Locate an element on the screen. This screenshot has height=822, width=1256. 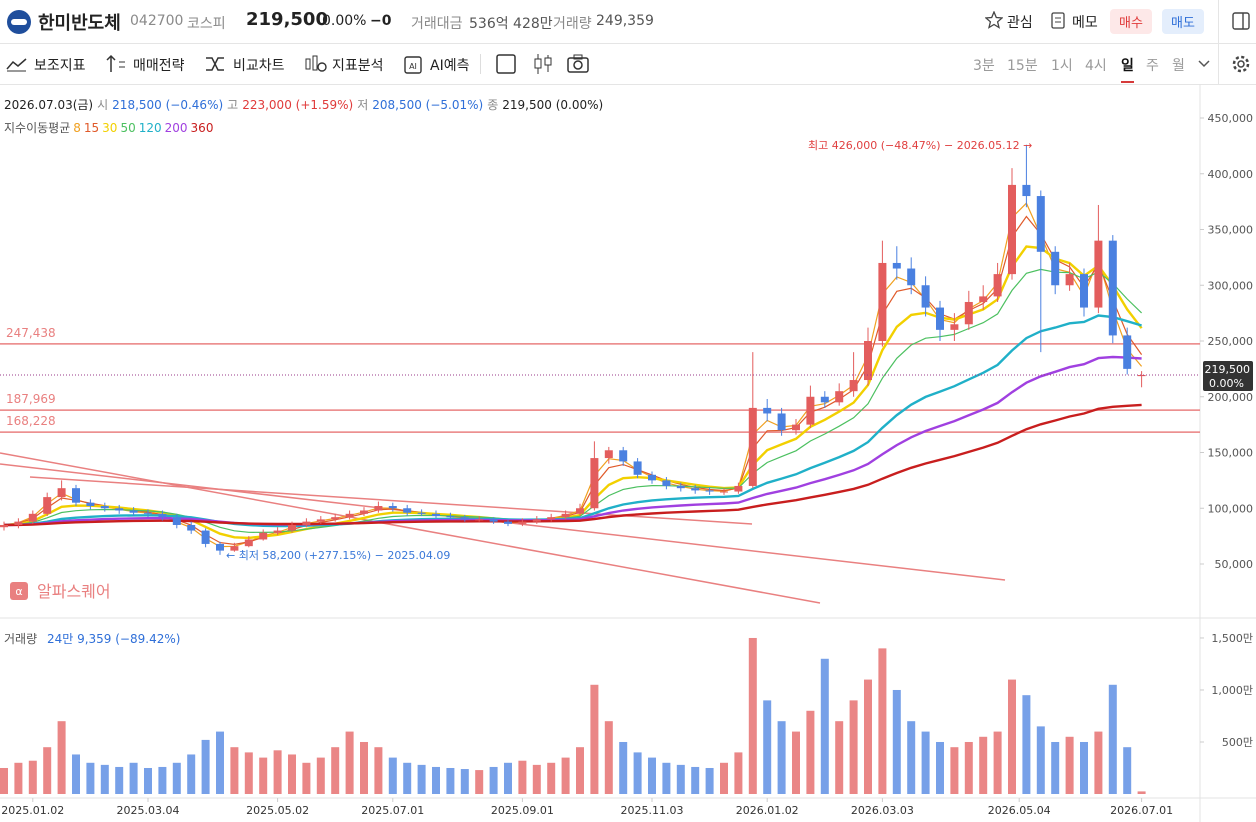
dropdown-icon is located at coordinates (1204, 64).